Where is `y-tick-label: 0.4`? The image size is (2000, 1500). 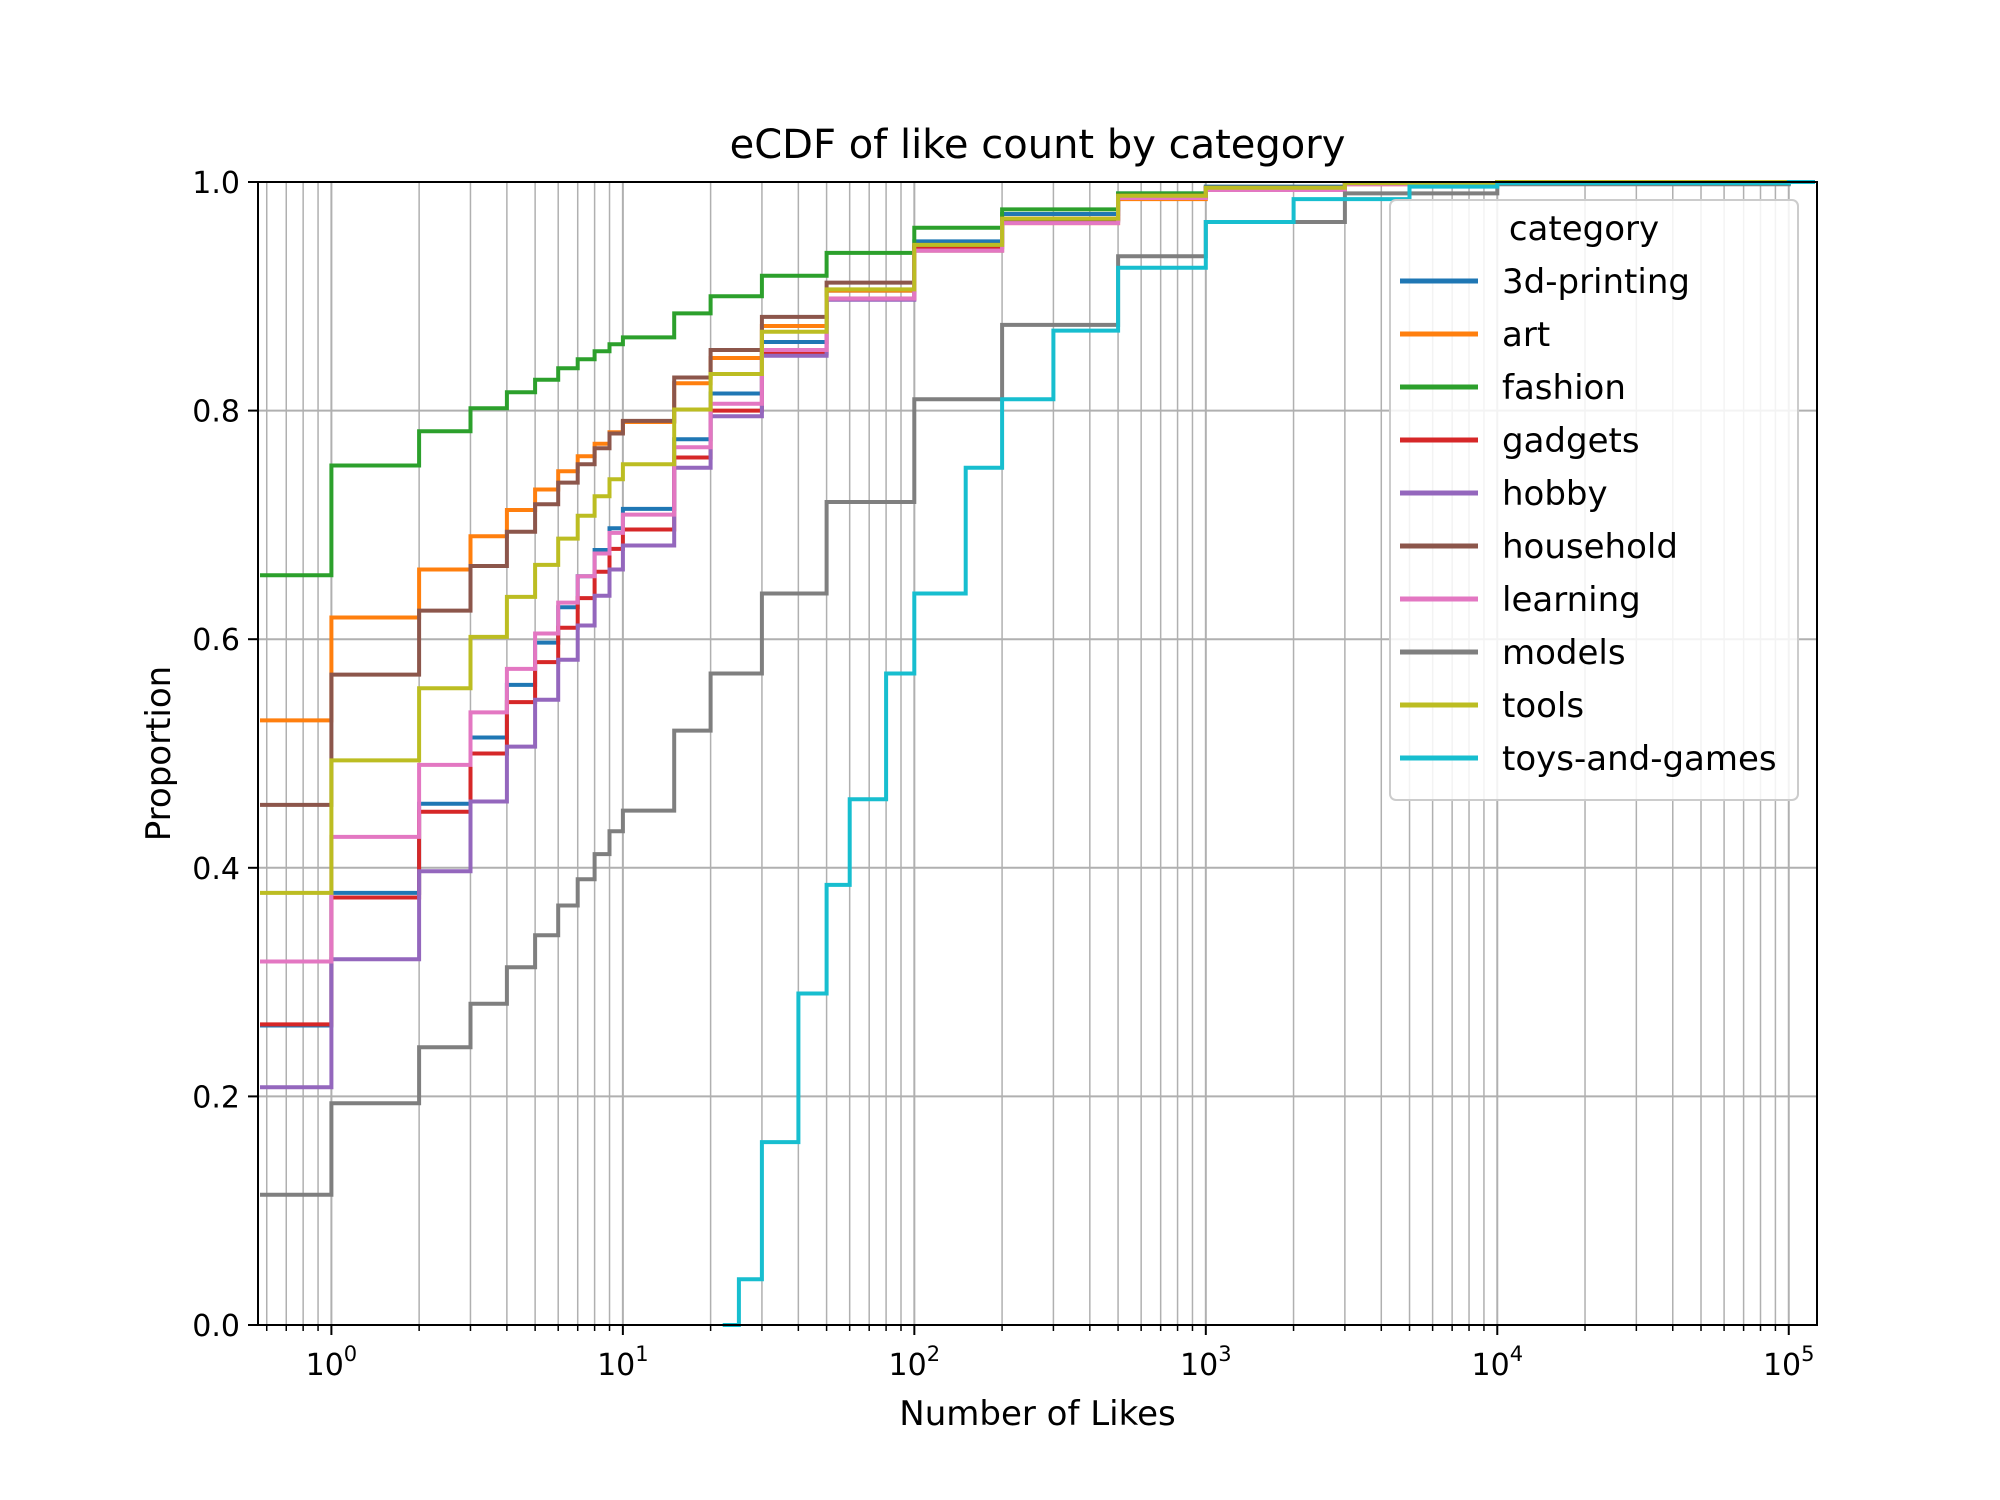
y-tick-label: 0.4 is located at coordinates (216, 869).